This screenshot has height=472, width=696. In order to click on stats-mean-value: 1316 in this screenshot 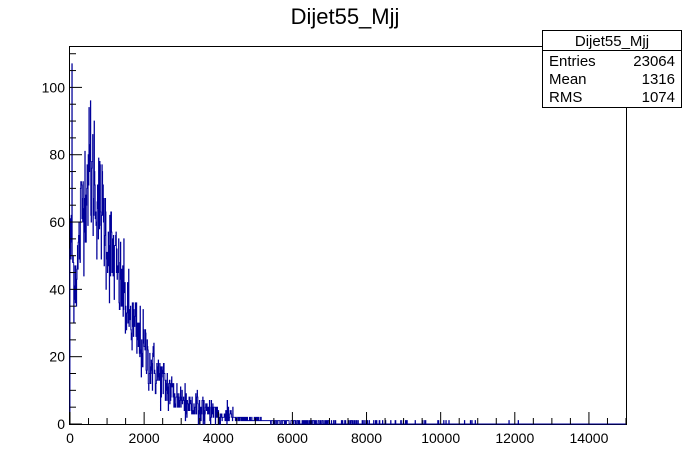, I will do `click(658, 79)`.